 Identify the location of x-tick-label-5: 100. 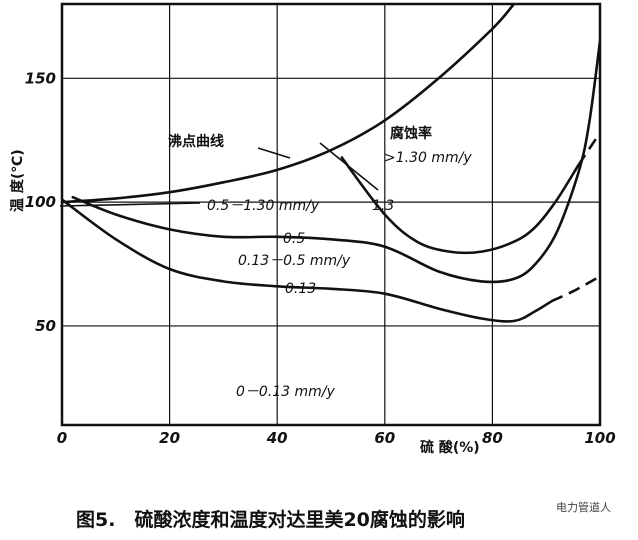
(599, 438).